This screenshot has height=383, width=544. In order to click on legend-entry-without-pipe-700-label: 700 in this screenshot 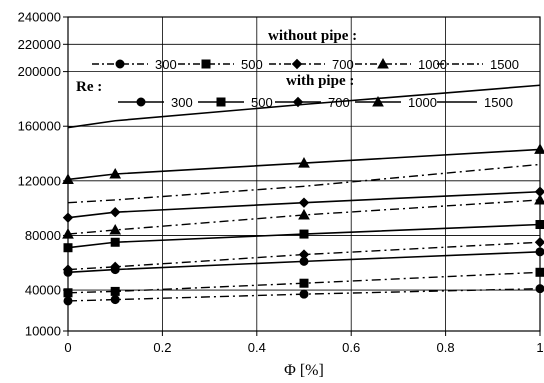, I will do `click(343, 64)`.